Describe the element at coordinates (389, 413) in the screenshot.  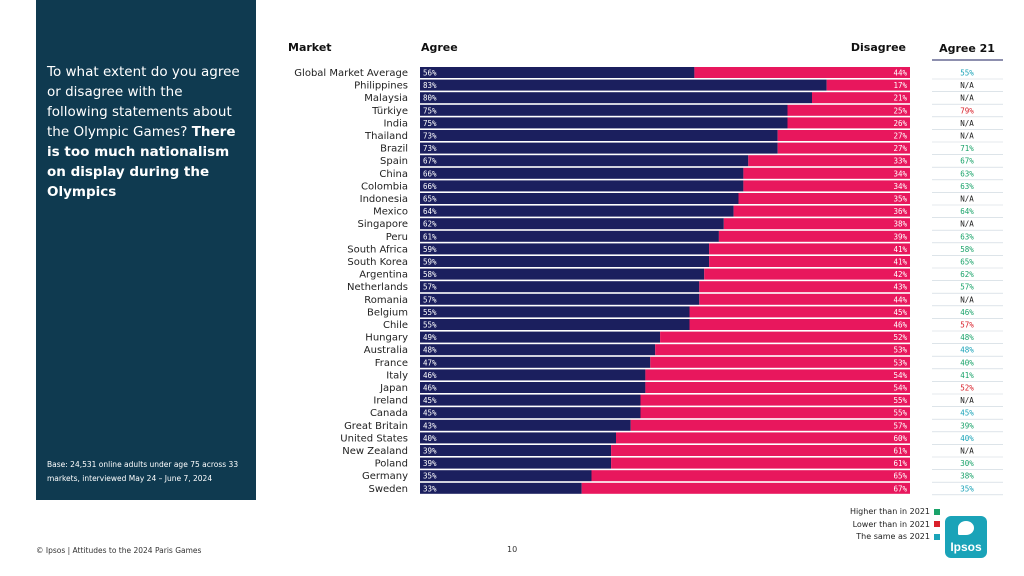
I see `market-label: Canada` at that location.